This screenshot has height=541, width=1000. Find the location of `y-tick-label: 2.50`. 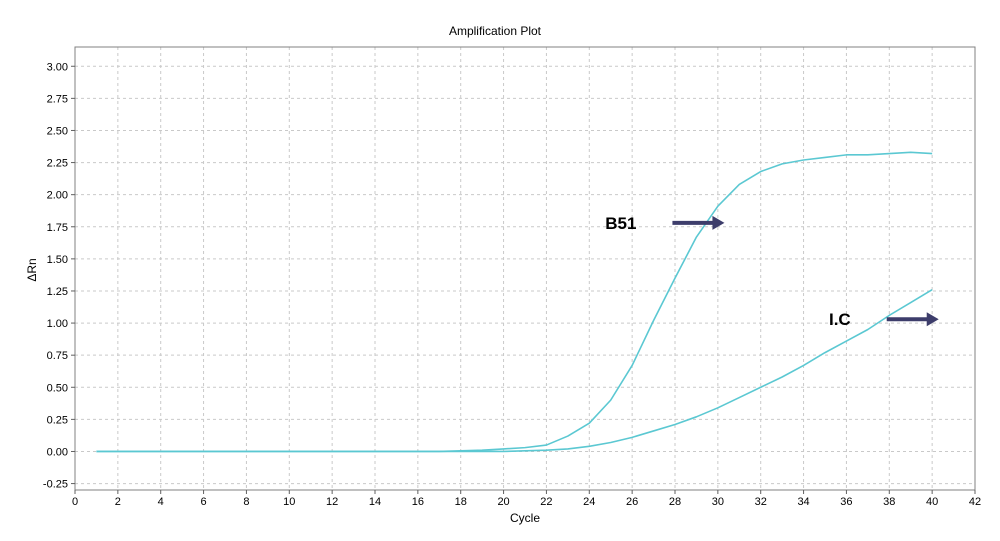

y-tick-label: 2.50 is located at coordinates (57, 131).